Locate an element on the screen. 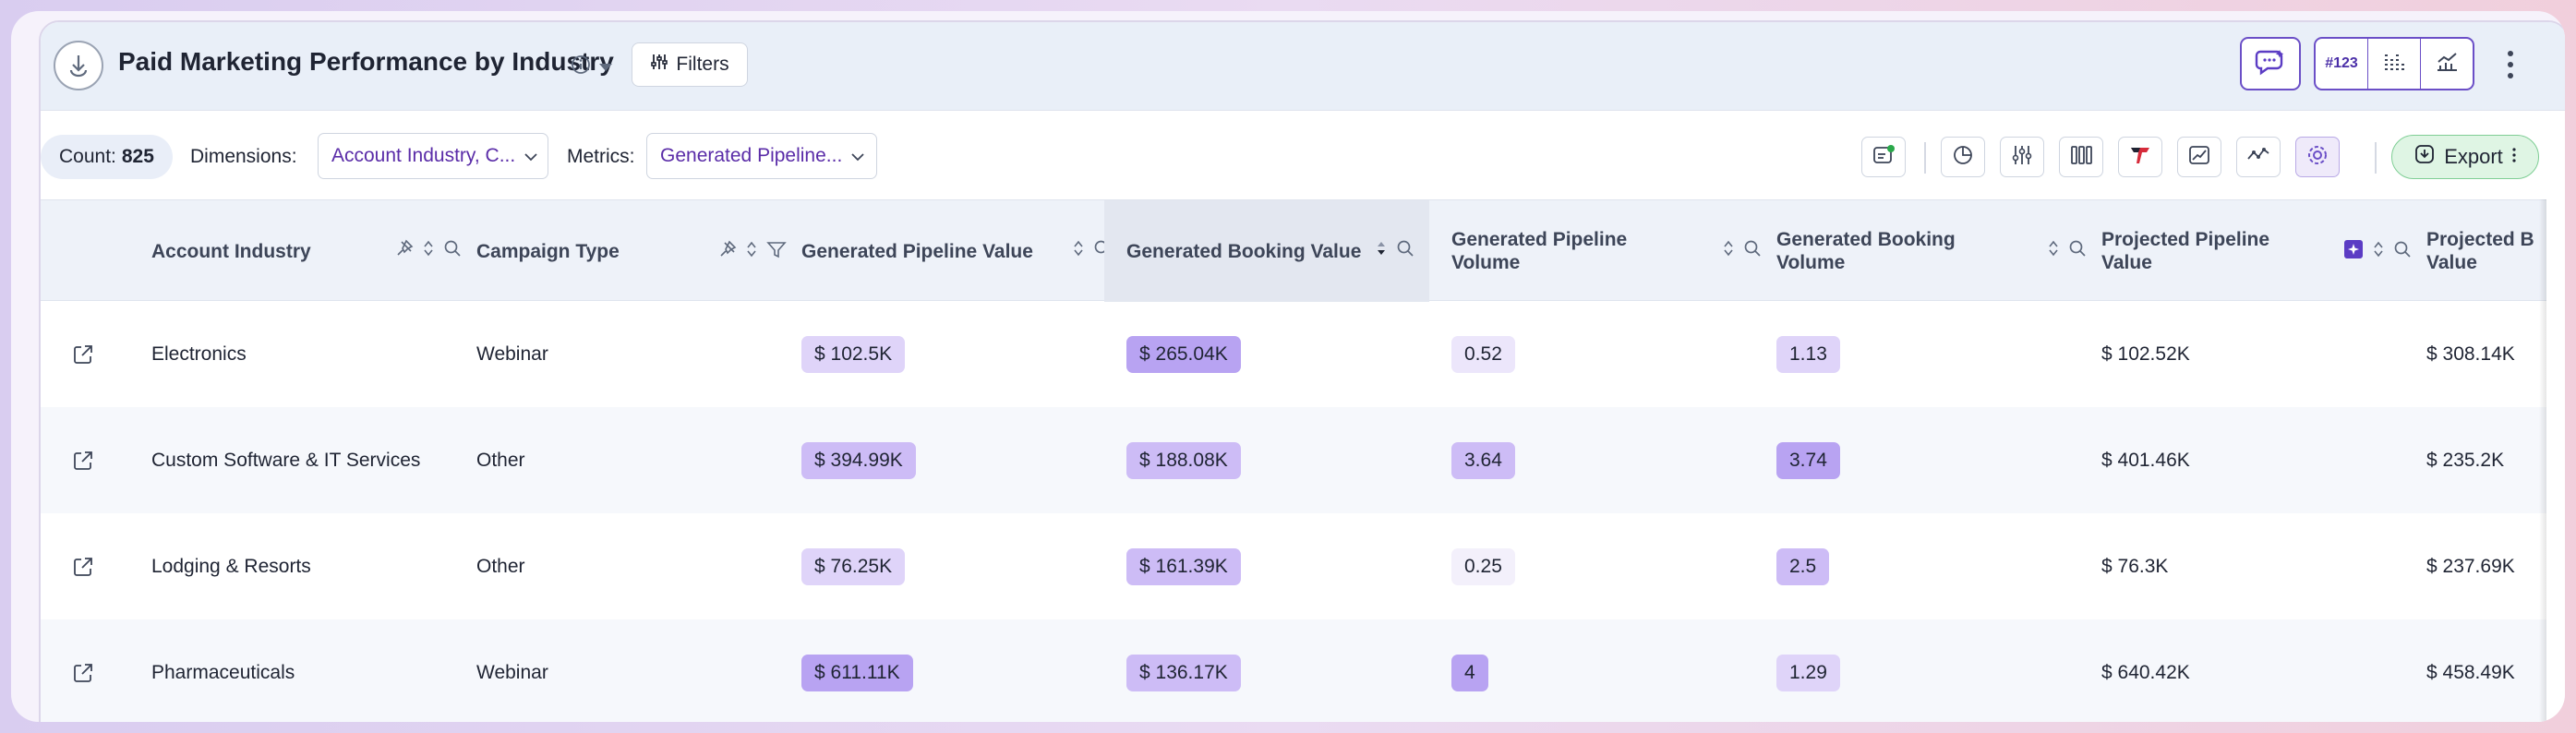 The width and height of the screenshot is (2576, 733). sparkline-button is located at coordinates (2258, 157).